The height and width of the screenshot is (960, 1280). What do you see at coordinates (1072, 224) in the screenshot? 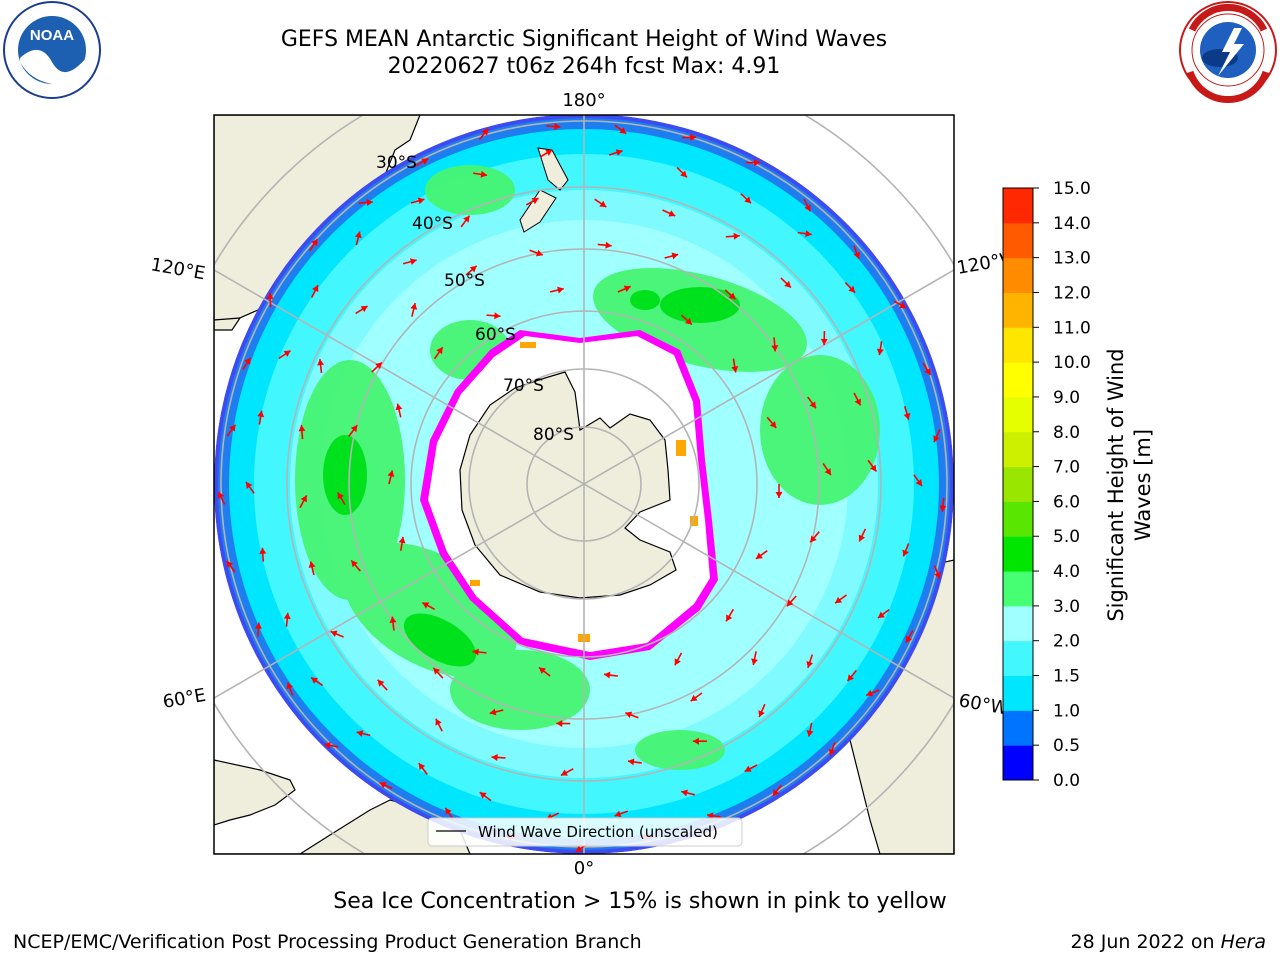
I see `colorbar-tick-label: 14.0` at bounding box center [1072, 224].